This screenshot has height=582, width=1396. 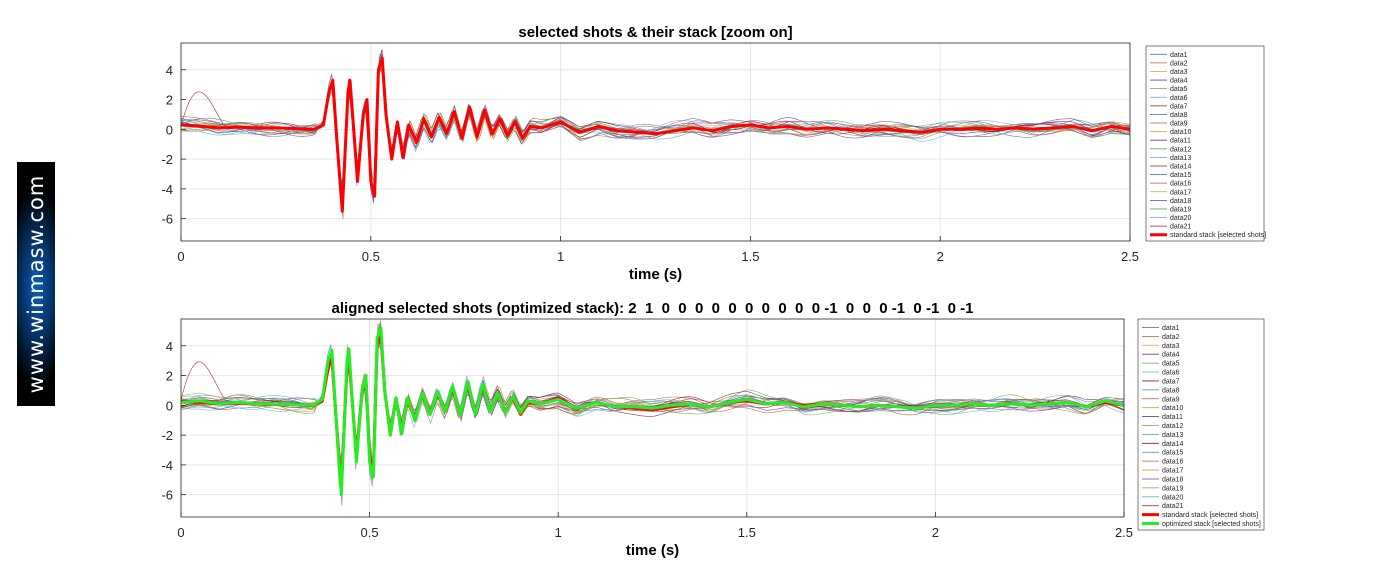 What do you see at coordinates (1208, 235) in the screenshot?
I see `legend-entry: standard stack [selected shots]` at bounding box center [1208, 235].